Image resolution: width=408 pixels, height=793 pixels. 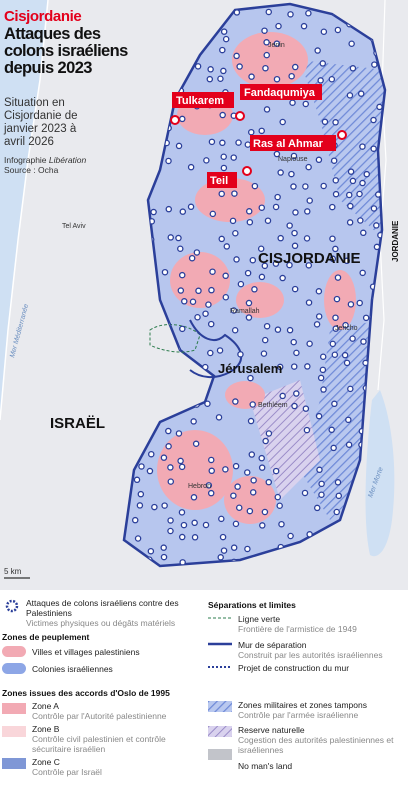 I want to click on place-label: Hebron, so click(x=199, y=486).